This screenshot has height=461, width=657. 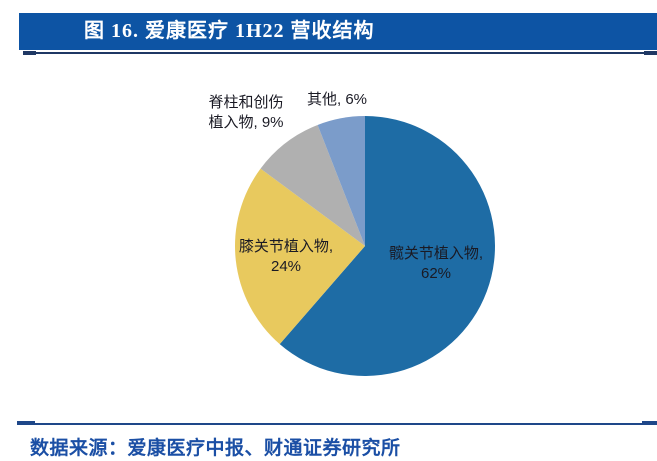 I want to click on pie-label-line: 脊柱和创伤, so click(x=246, y=102).